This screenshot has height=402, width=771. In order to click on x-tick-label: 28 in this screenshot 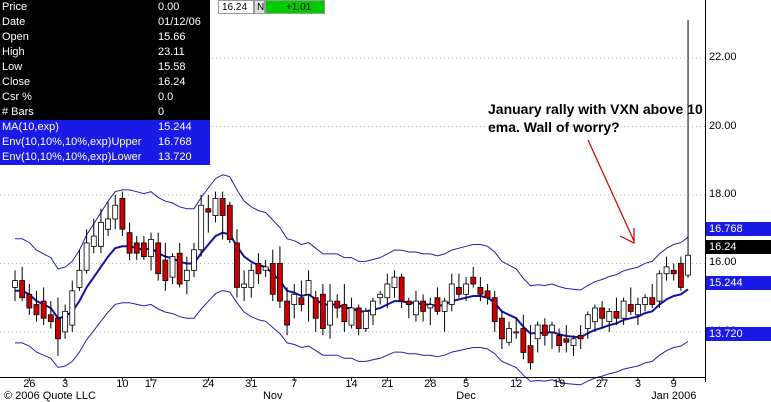, I will do `click(430, 384)`.